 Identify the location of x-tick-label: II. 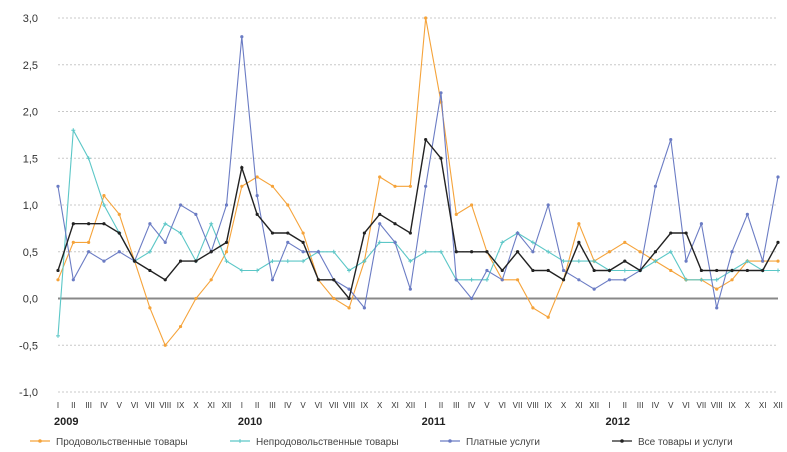
(257, 405).